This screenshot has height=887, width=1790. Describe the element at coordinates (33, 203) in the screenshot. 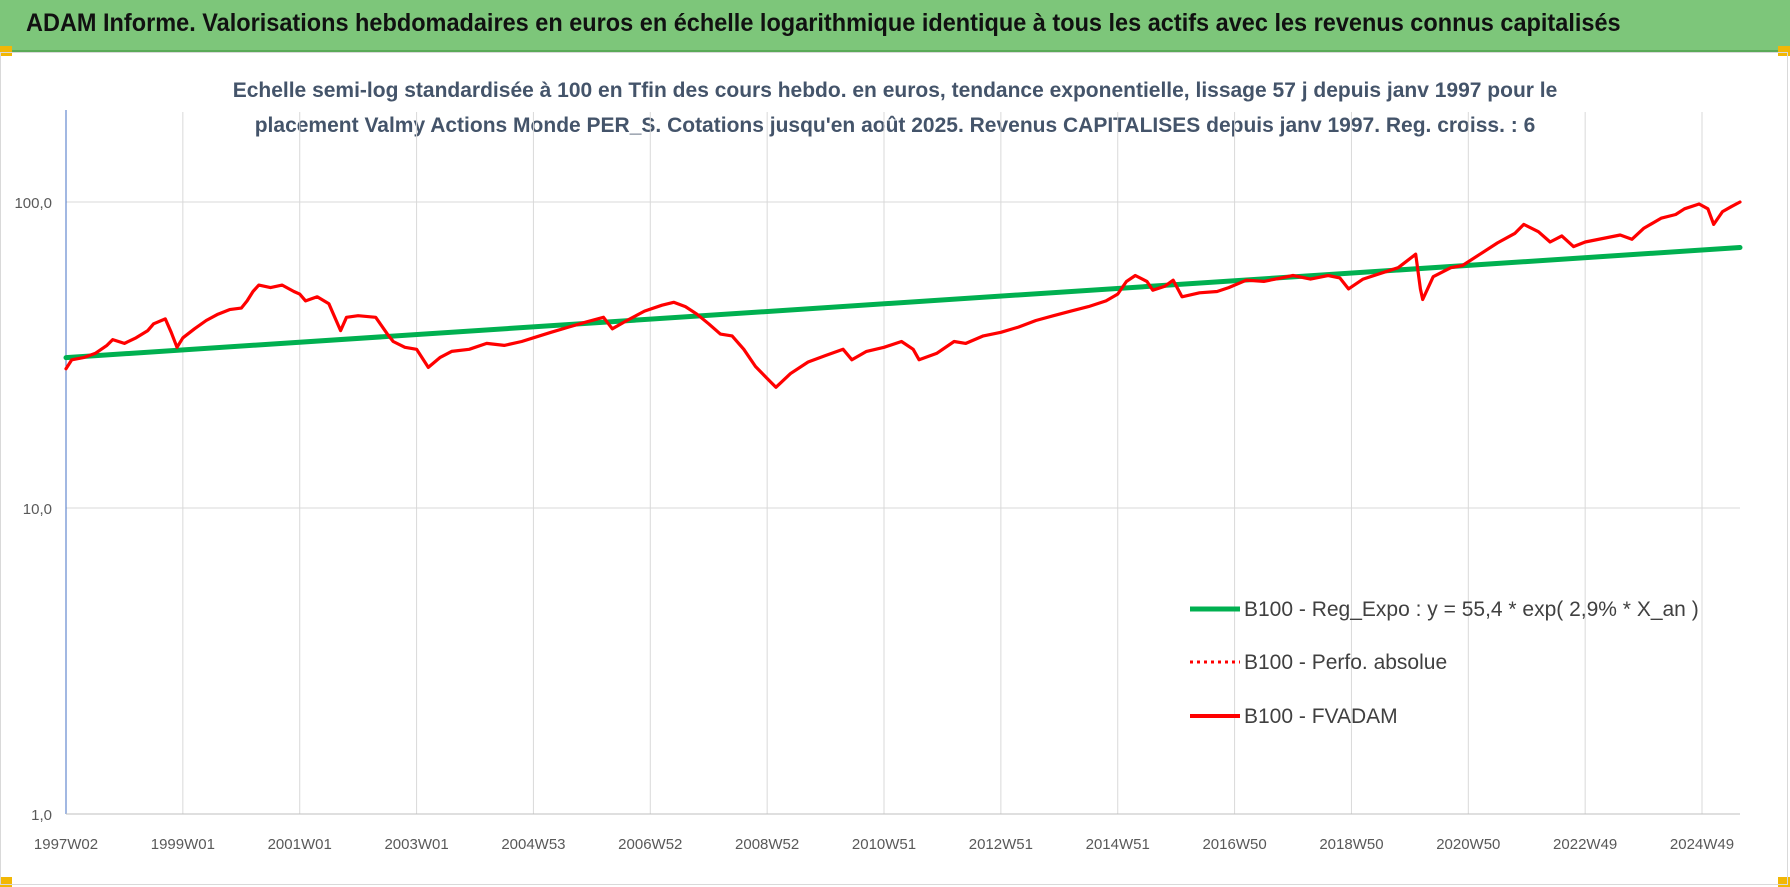

I see `y-tick-label: 100,0` at that location.